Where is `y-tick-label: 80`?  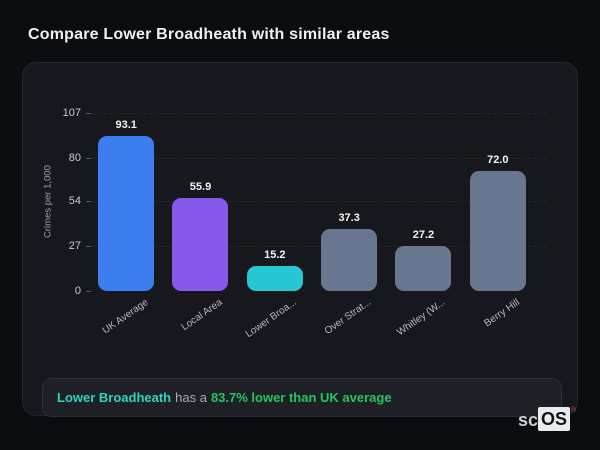
y-tick-label: 80 is located at coordinates (74, 157).